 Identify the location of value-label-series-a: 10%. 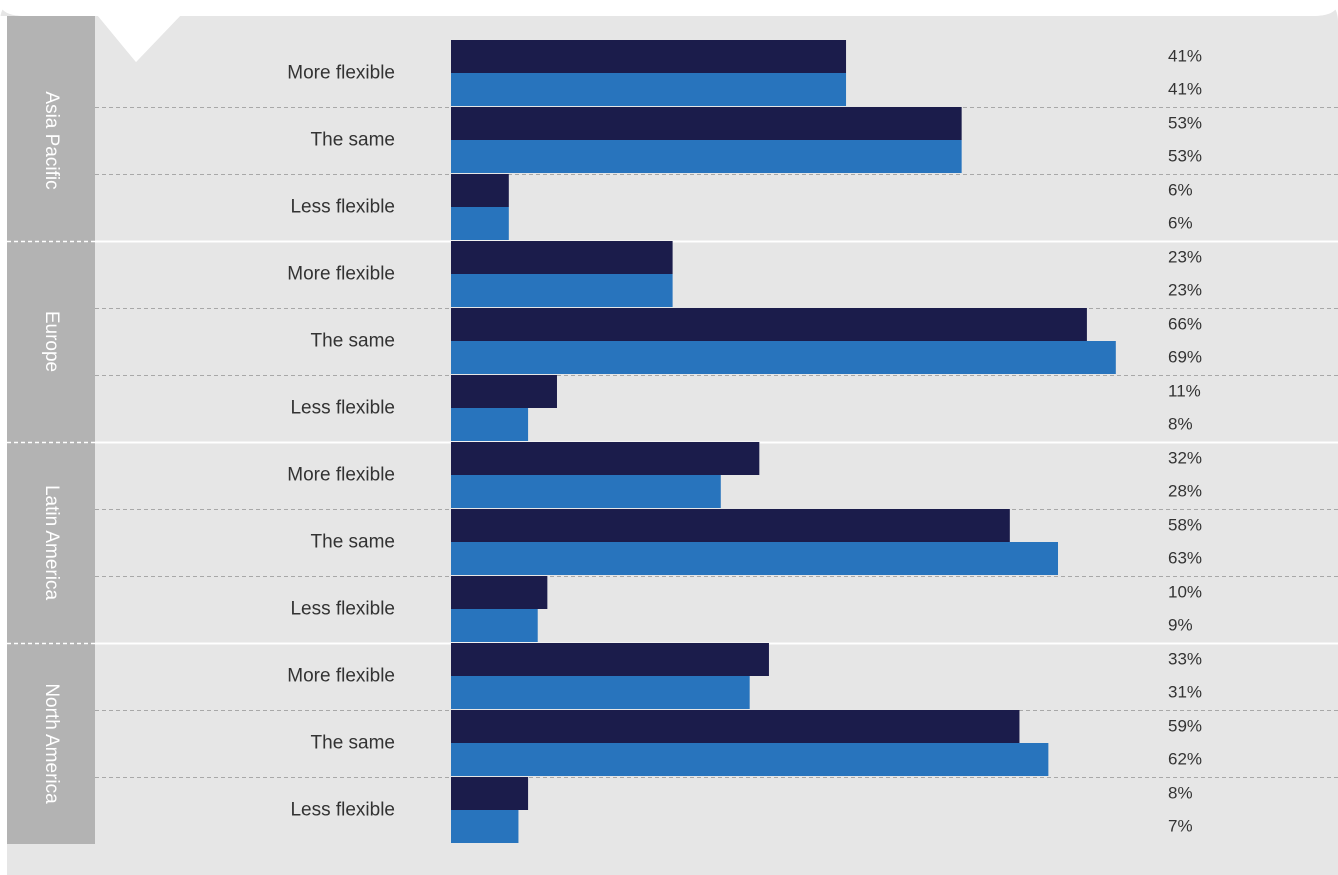
(1185, 591).